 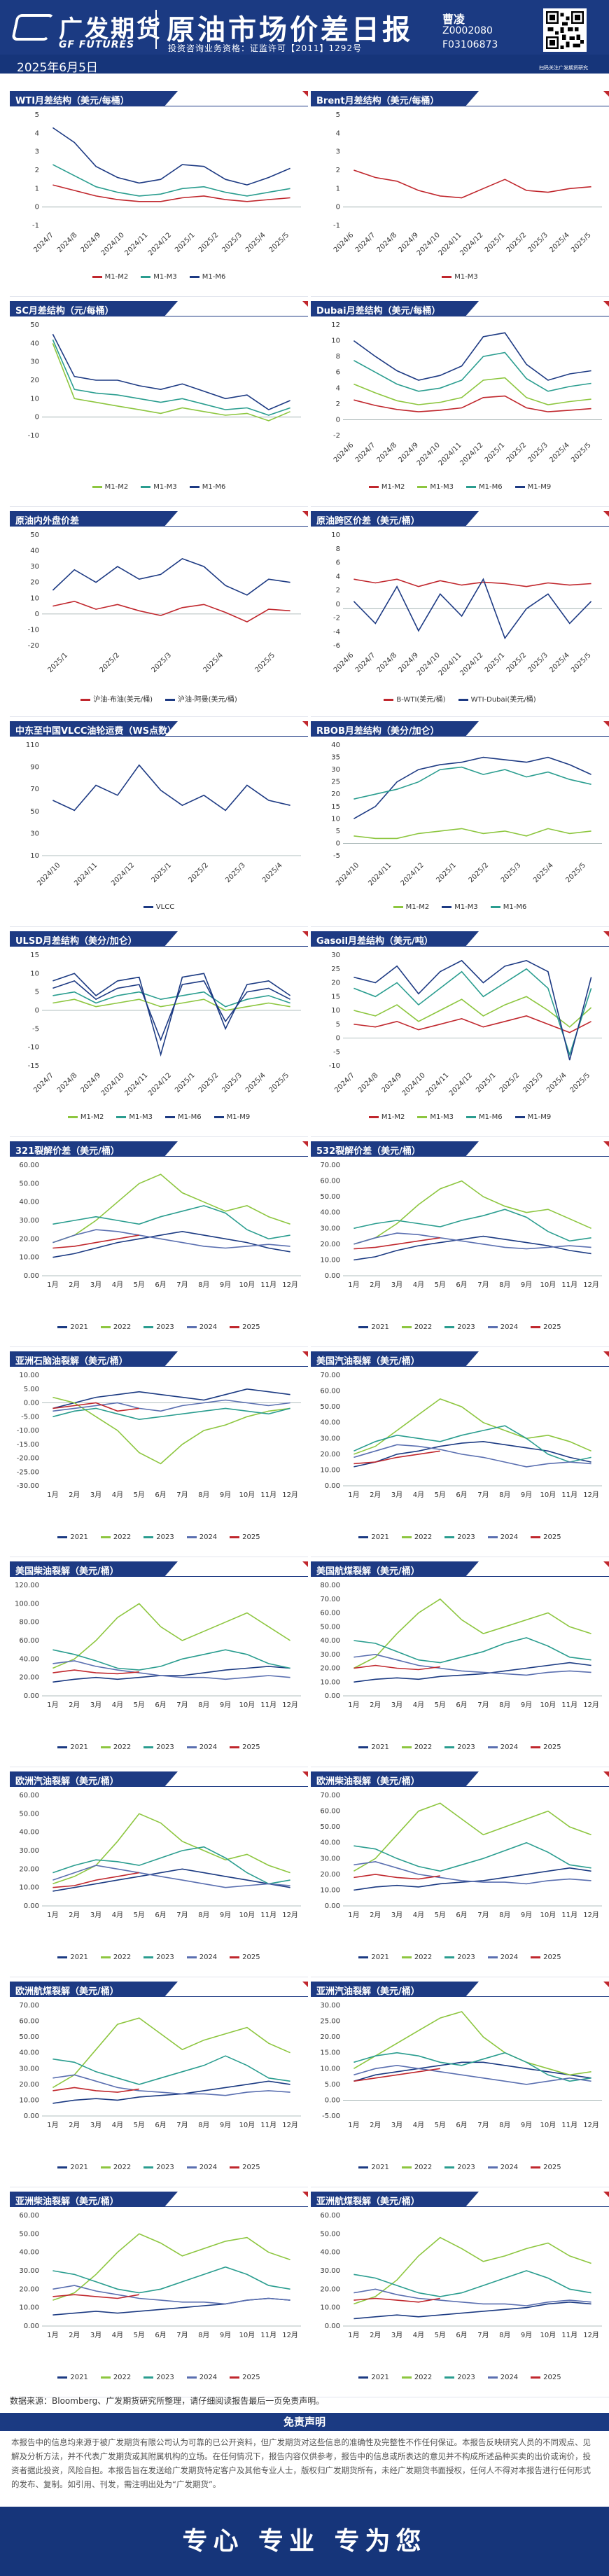 What do you see at coordinates (516, 452) in the screenshot?
I see `x-tick-label: 2025/2` at bounding box center [516, 452].